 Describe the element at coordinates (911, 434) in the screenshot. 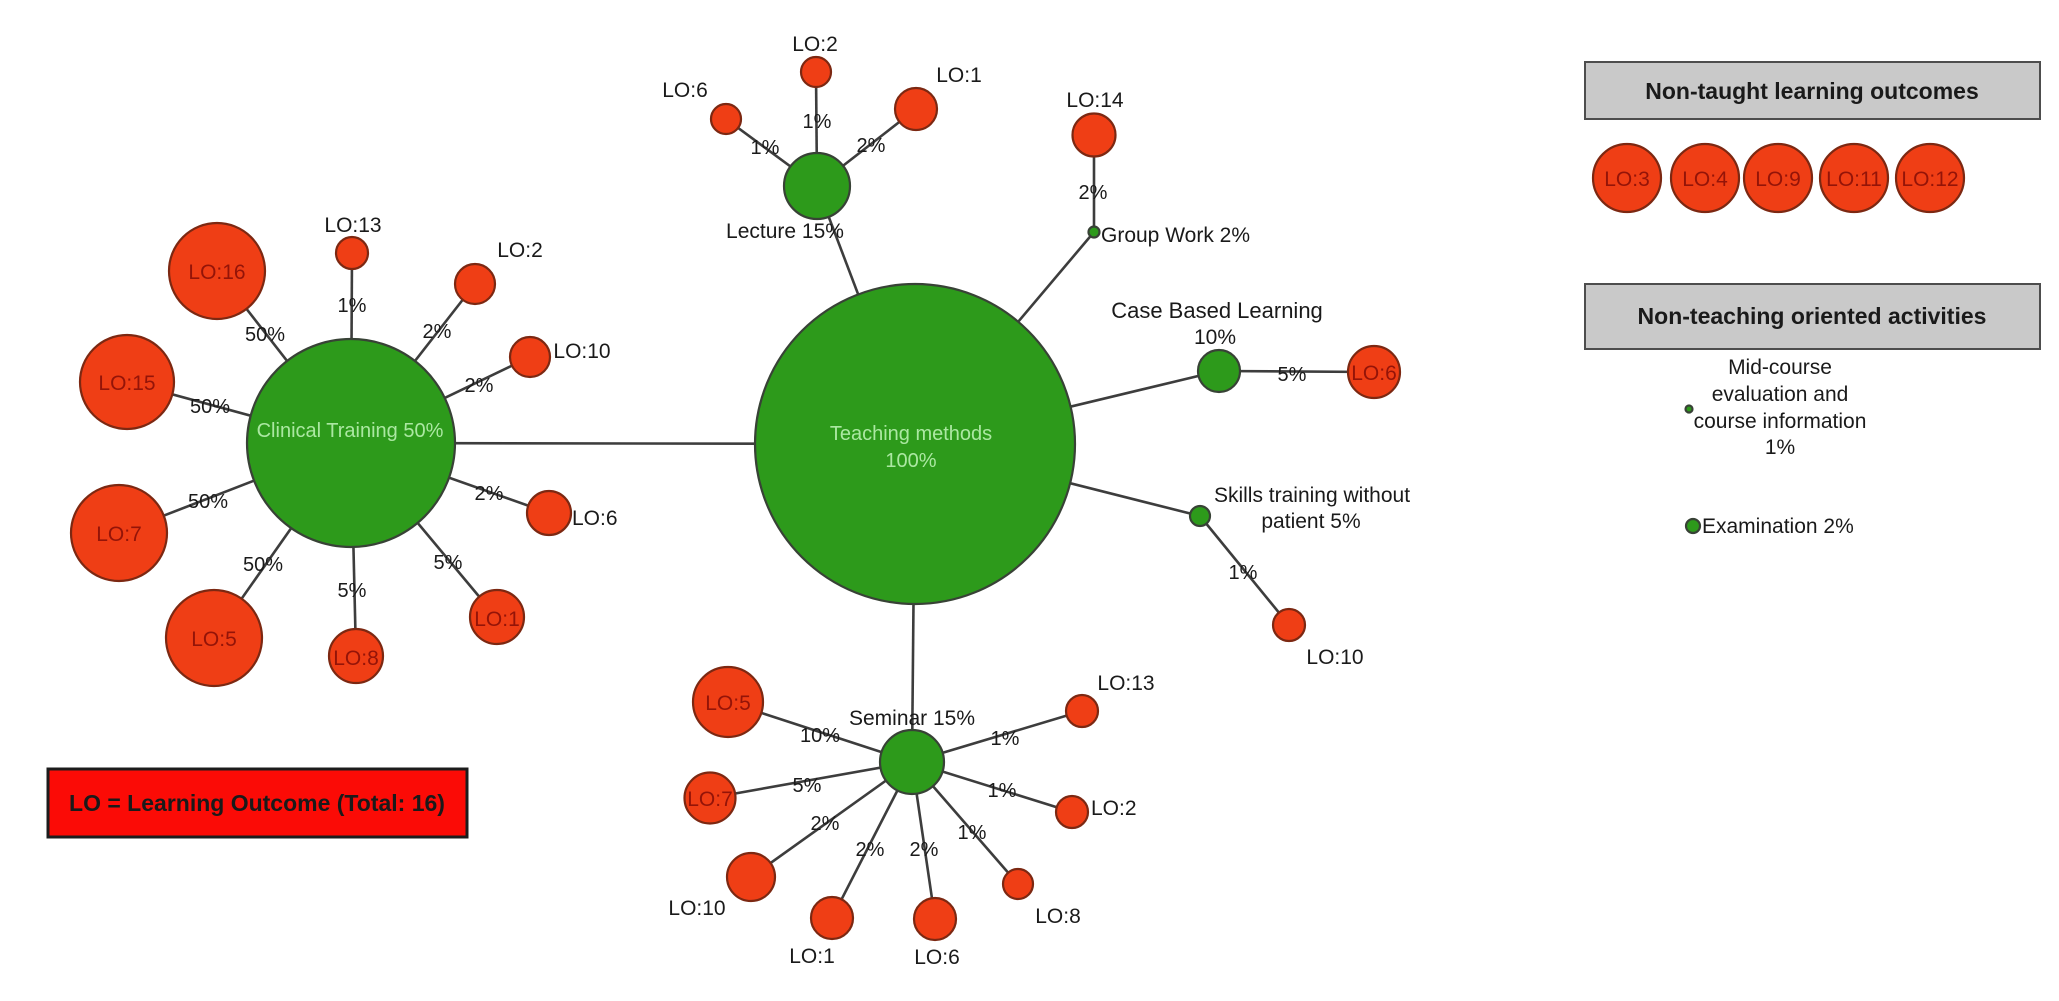

I see `svg-text: Teaching methods` at that location.